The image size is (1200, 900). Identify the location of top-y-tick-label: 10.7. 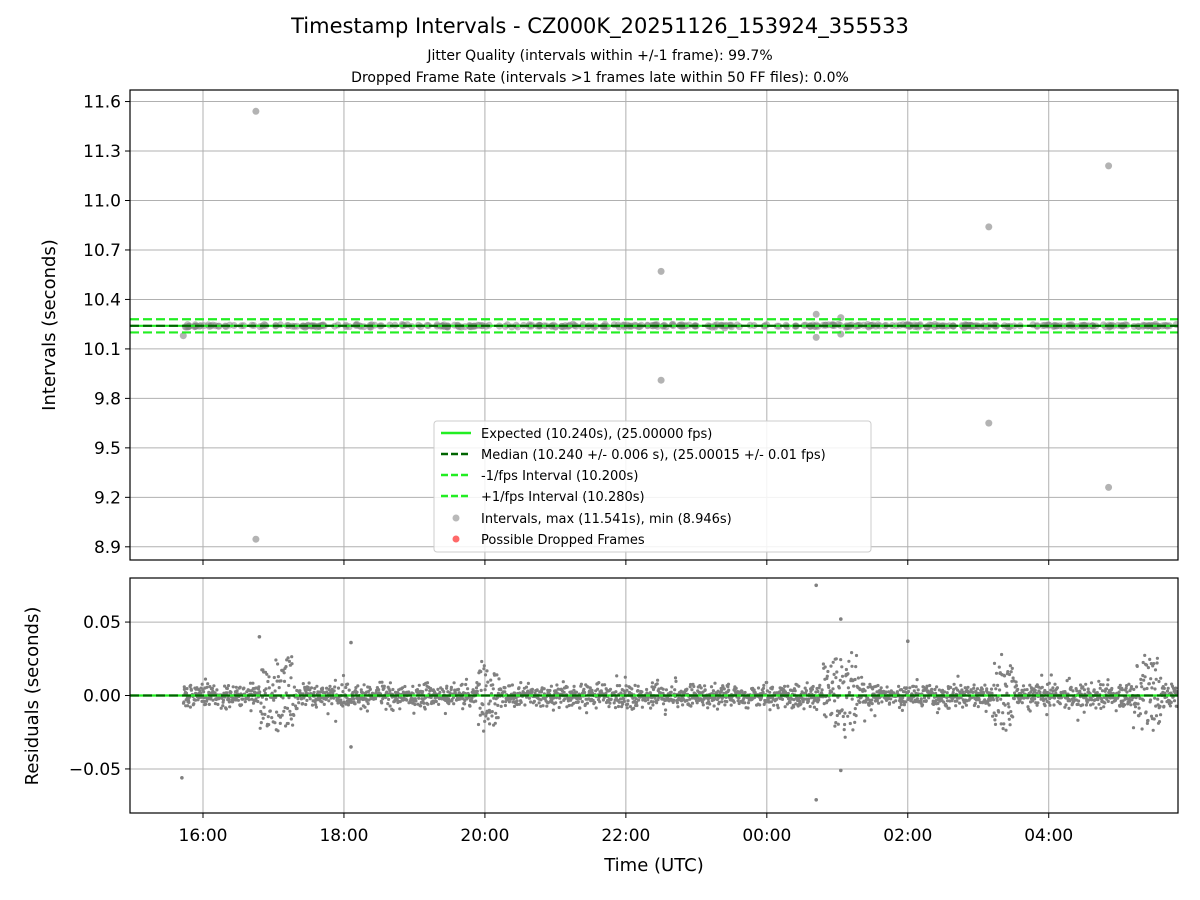
(102, 251).